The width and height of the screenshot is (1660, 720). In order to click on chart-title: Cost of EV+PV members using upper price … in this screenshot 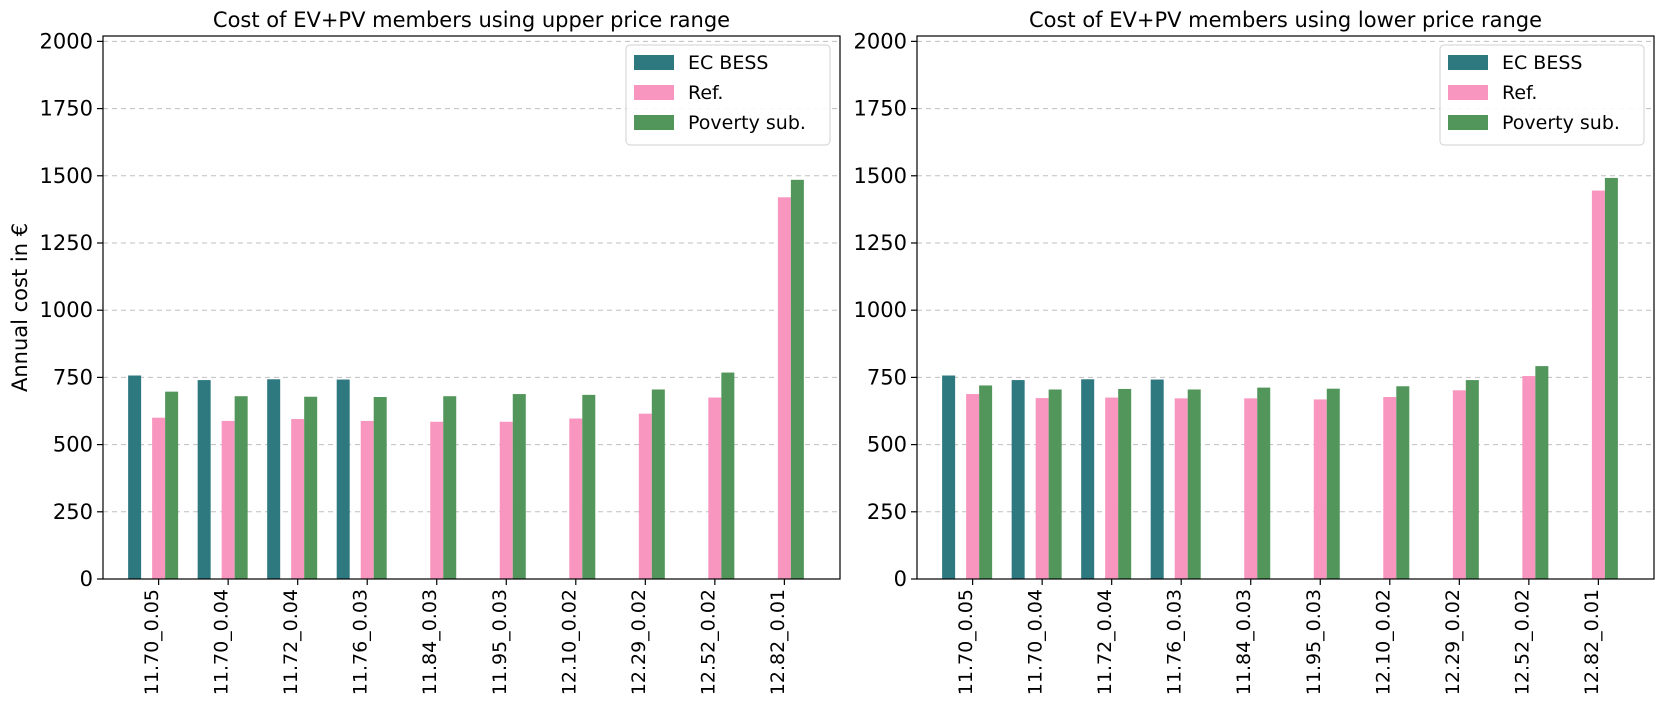, I will do `click(471, 20)`.